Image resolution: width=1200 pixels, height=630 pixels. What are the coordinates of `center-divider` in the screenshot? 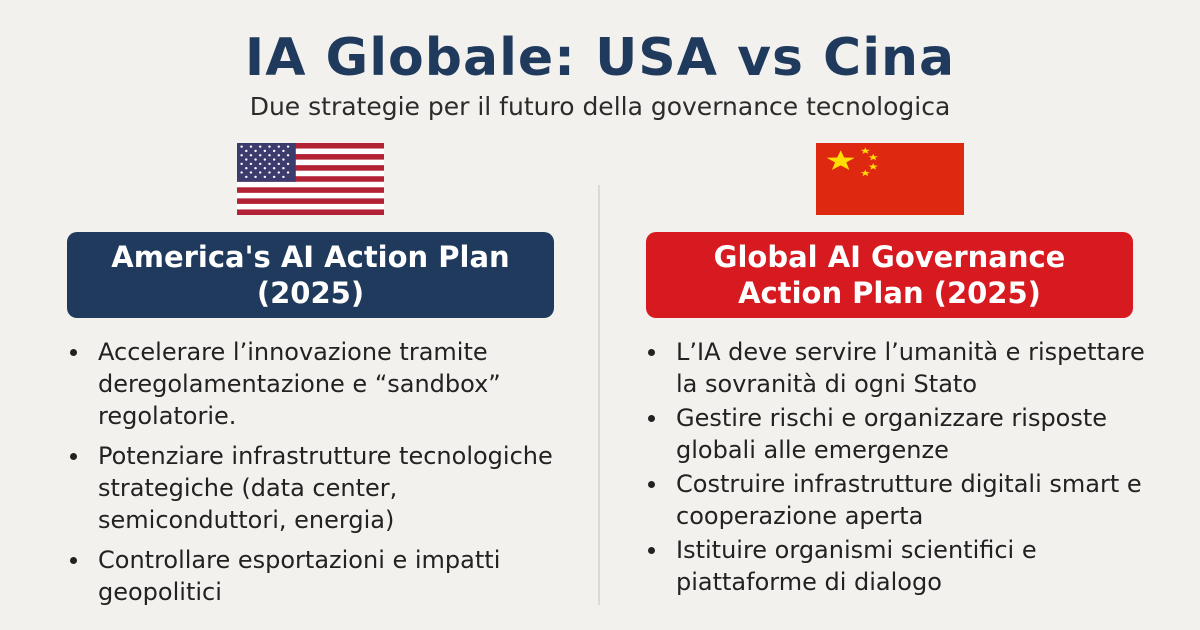 It's located at (599, 395).